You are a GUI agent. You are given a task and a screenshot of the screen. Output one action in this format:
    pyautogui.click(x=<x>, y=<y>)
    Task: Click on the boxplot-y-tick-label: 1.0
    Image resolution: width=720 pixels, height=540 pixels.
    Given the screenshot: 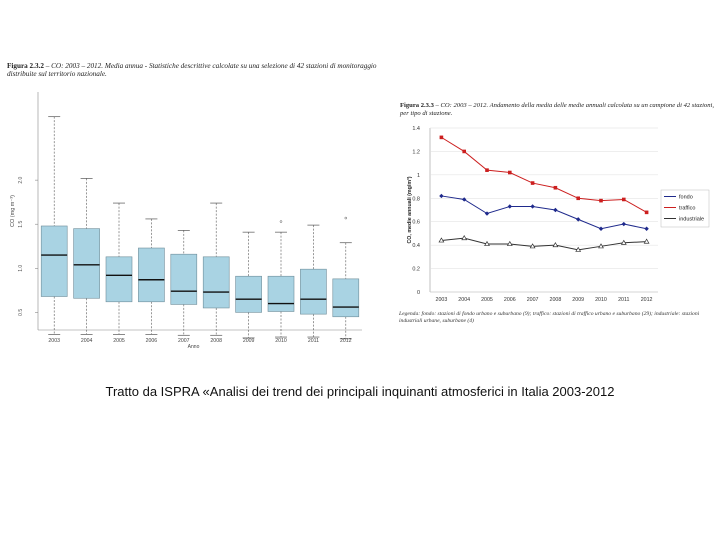 What is the action you would take?
    pyautogui.click(x=21, y=268)
    